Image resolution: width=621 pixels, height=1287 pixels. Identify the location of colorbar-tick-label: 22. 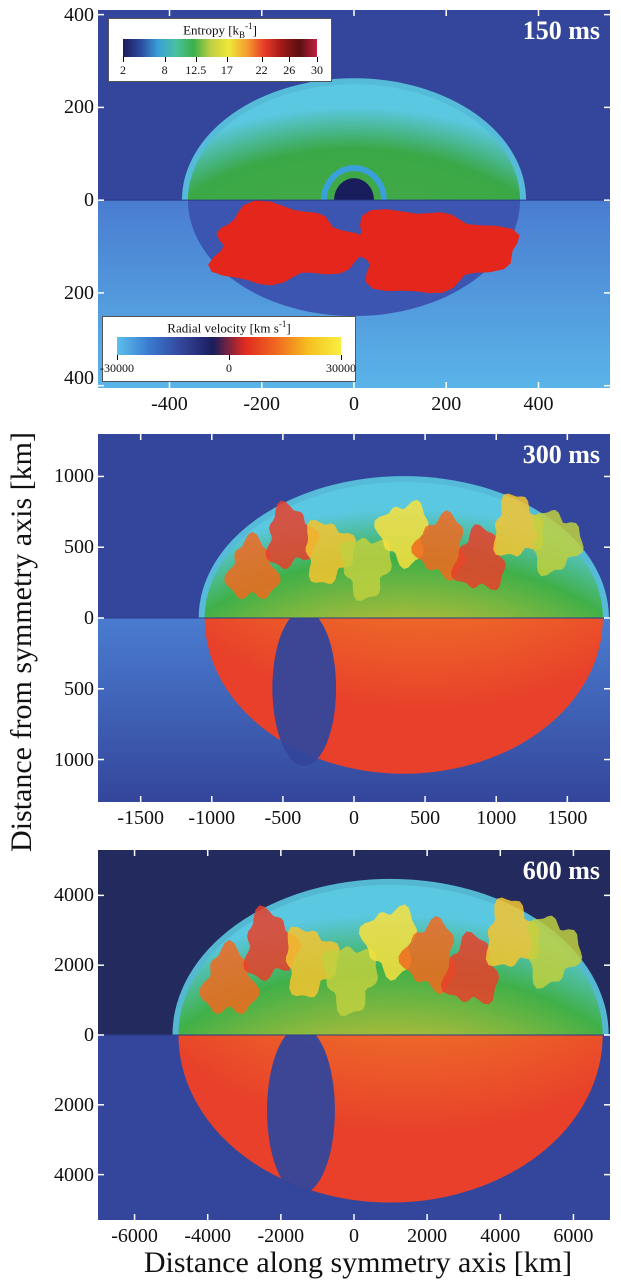
(261, 70).